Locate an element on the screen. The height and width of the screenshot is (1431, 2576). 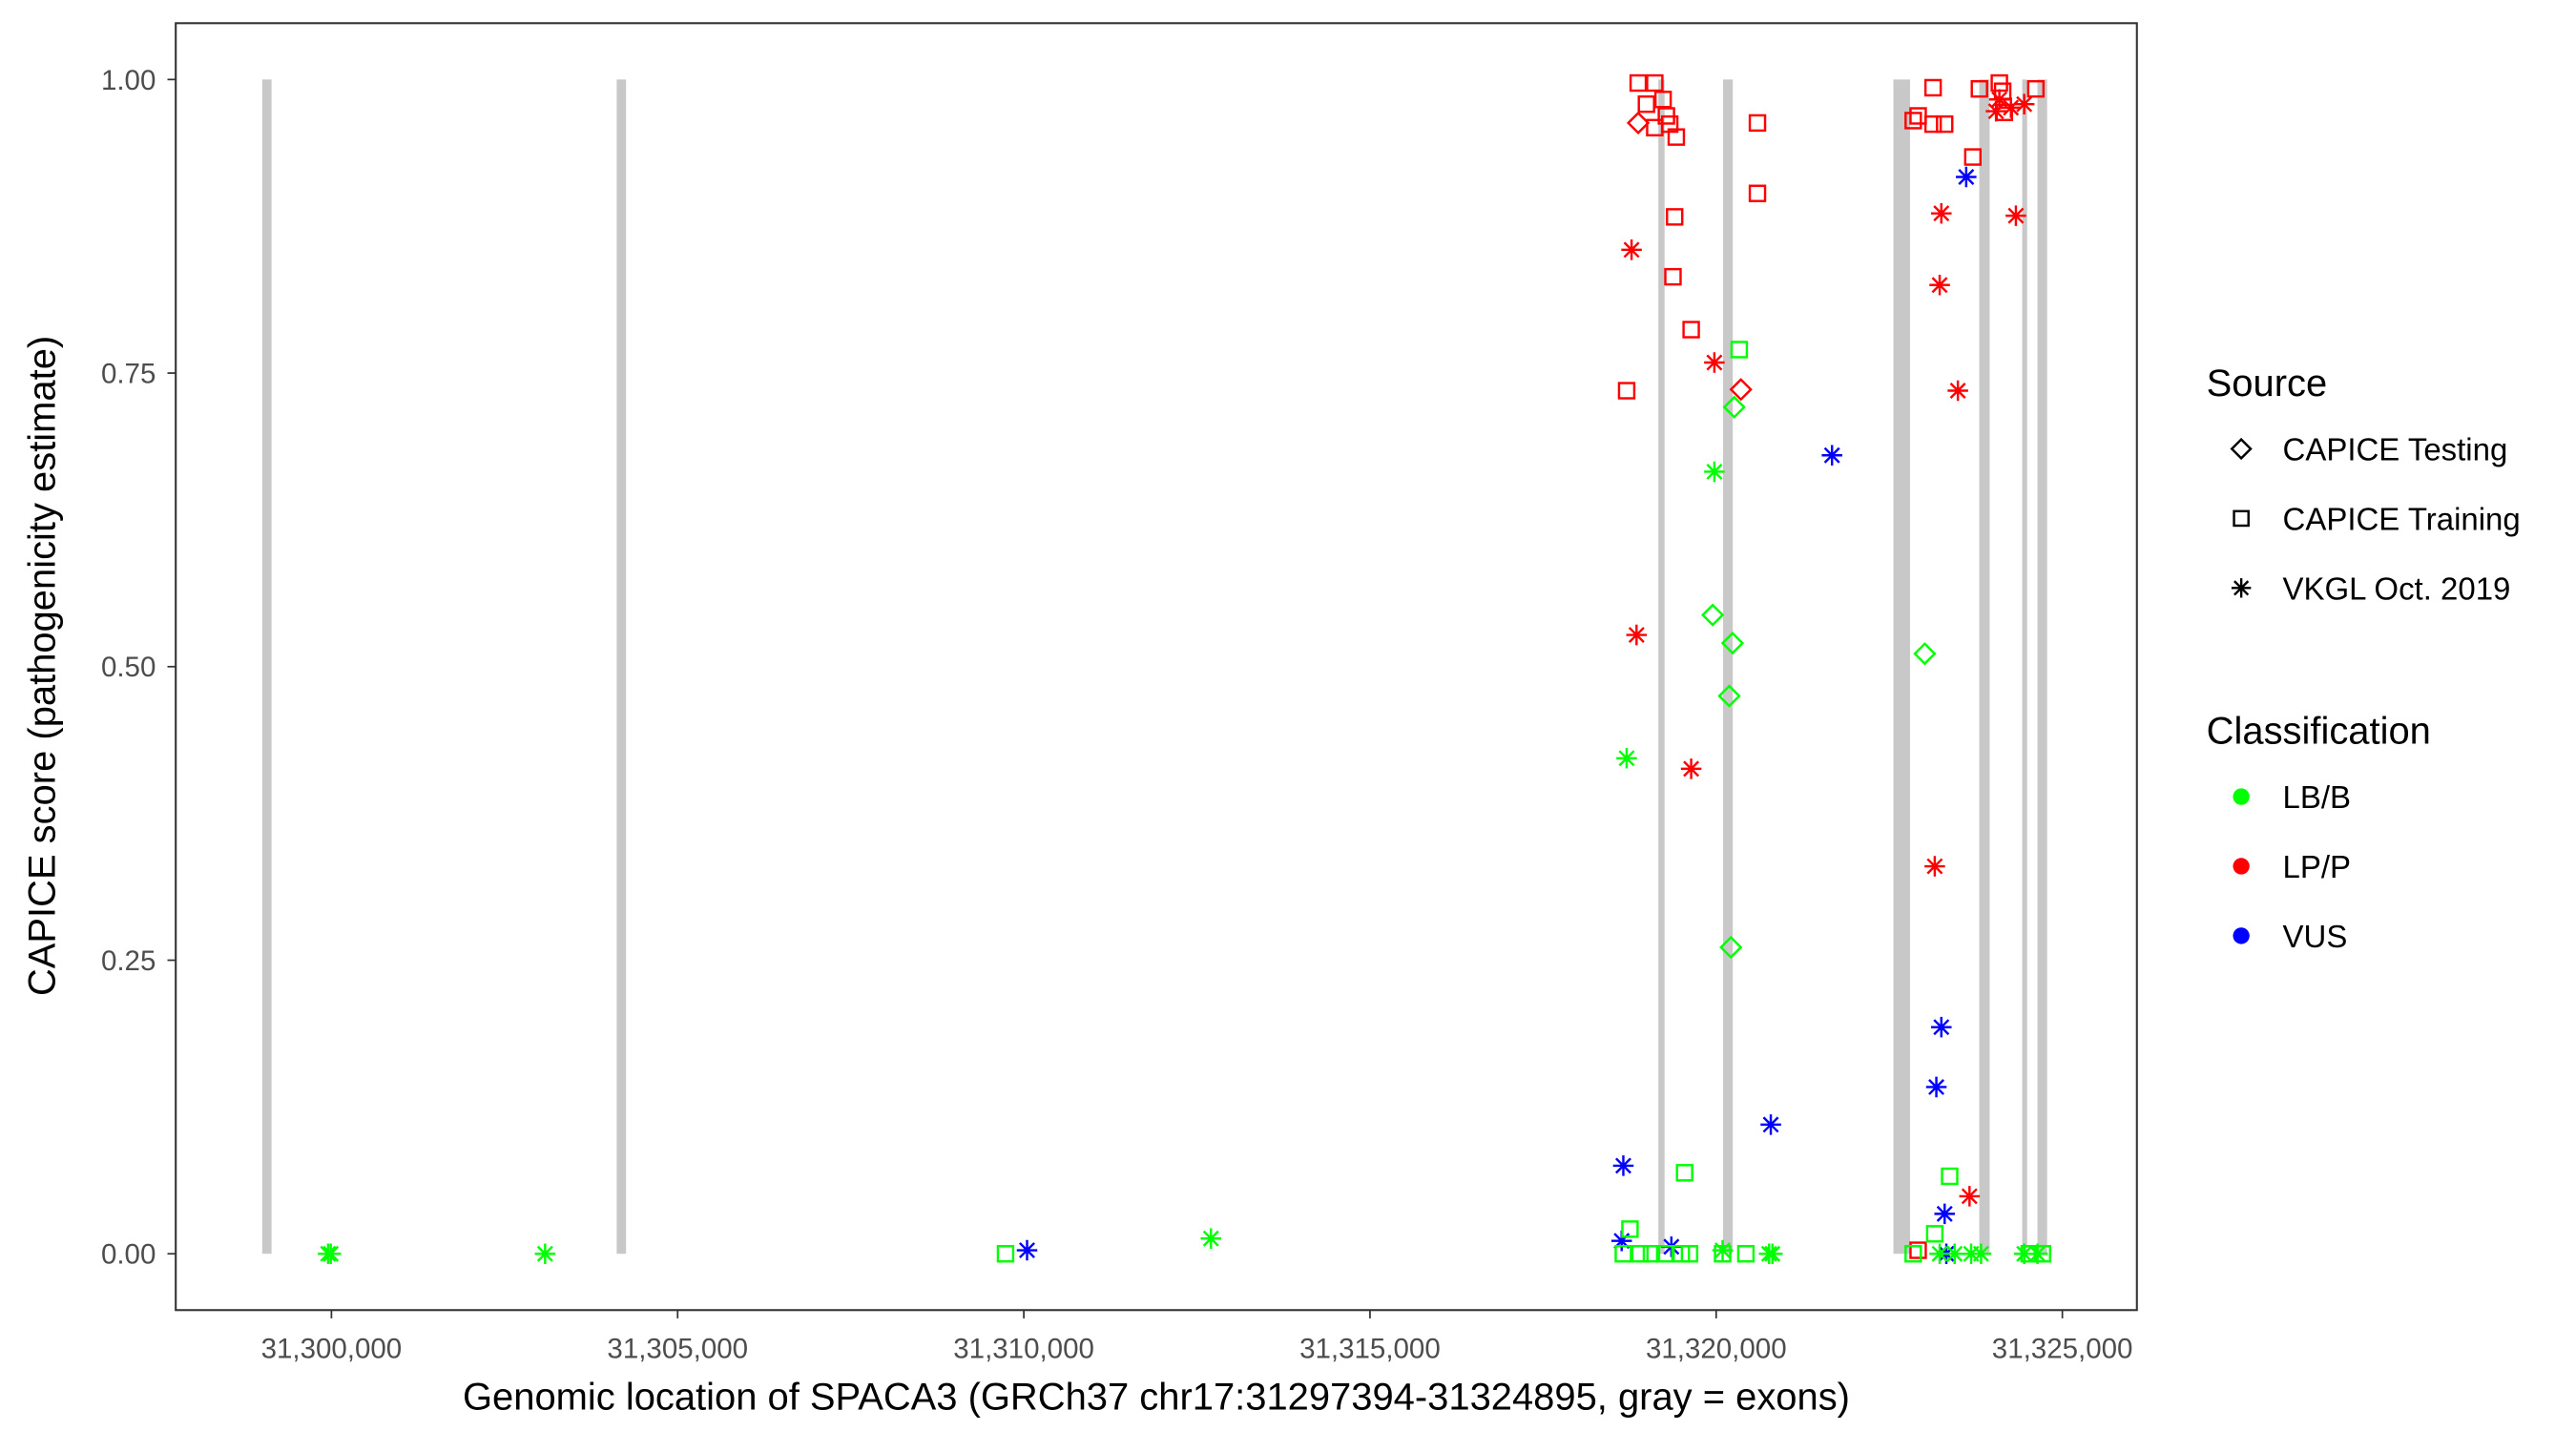
legend-asterisk-icon is located at coordinates (2241, 588).